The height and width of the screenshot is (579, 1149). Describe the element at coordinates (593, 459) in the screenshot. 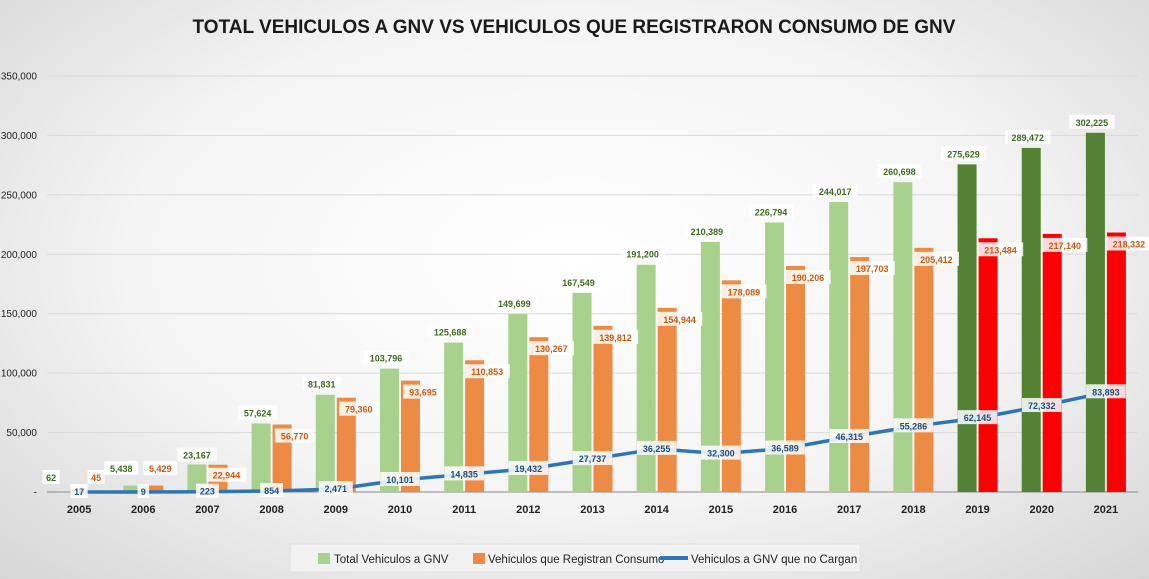

I see `data-label-no-cargan-text: 27,737` at that location.